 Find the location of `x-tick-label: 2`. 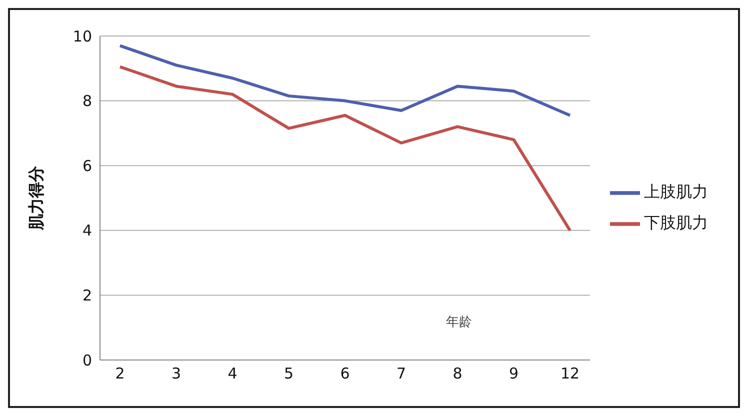

x-tick-label: 2 is located at coordinates (120, 373).